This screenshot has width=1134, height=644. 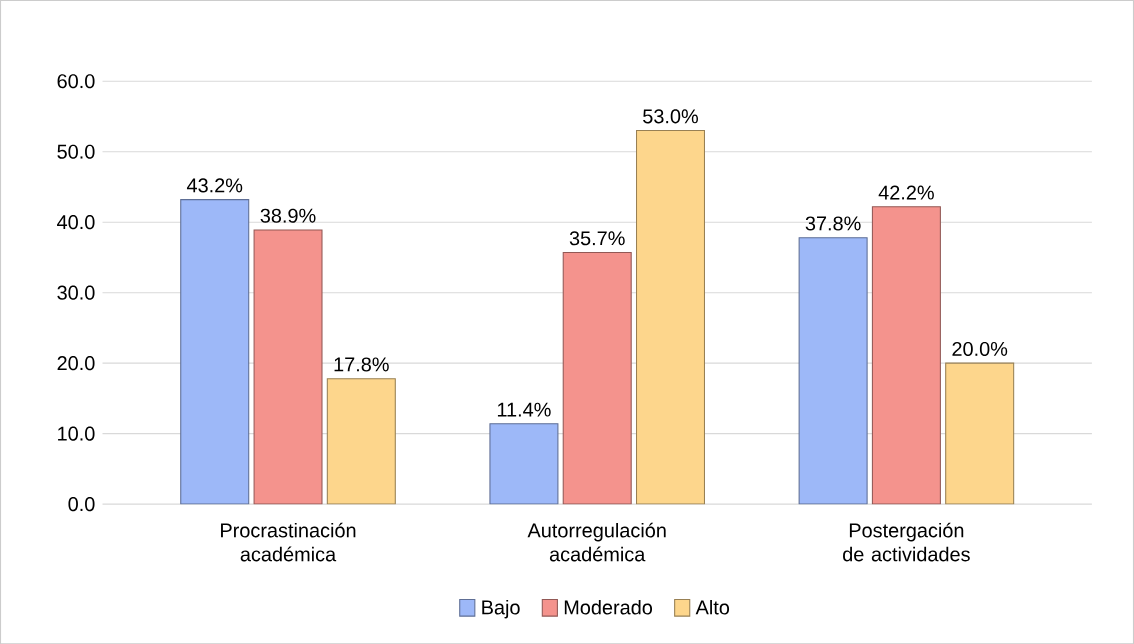 I want to click on data-label: 42.2%, so click(x=906, y=192).